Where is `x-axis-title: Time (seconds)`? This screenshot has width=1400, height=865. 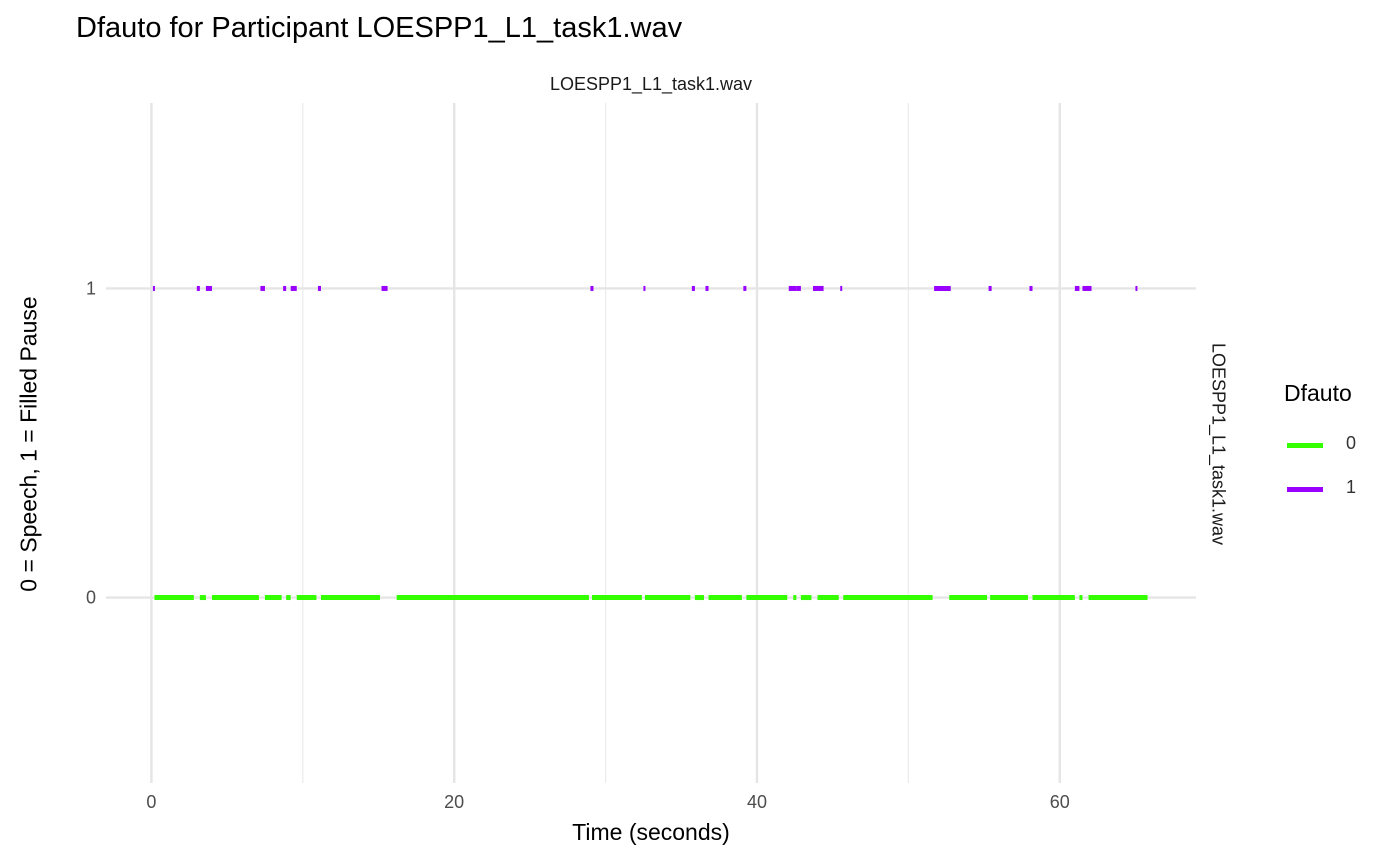 x-axis-title: Time (seconds) is located at coordinates (651, 832).